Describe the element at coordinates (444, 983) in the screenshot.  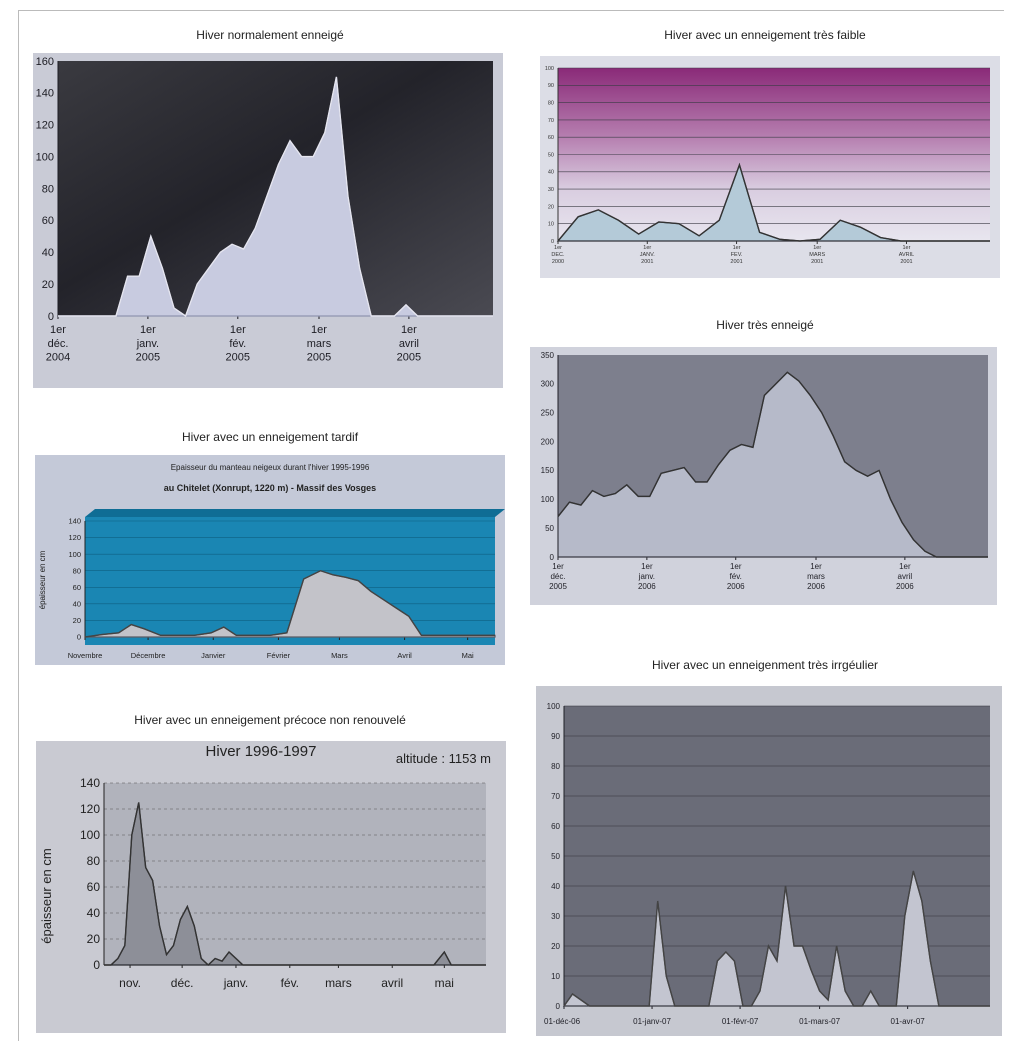
I see `x-tick-label: mai` at that location.